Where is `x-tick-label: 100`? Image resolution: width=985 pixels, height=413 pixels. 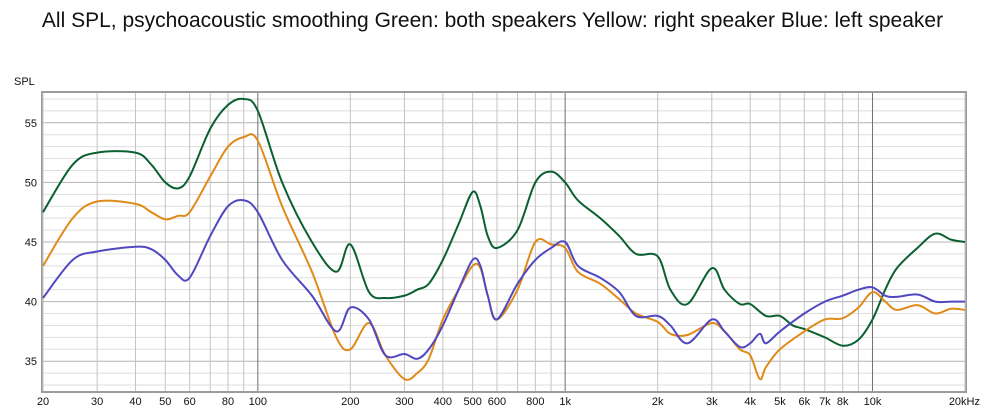 x-tick-label: 100 is located at coordinates (258, 402).